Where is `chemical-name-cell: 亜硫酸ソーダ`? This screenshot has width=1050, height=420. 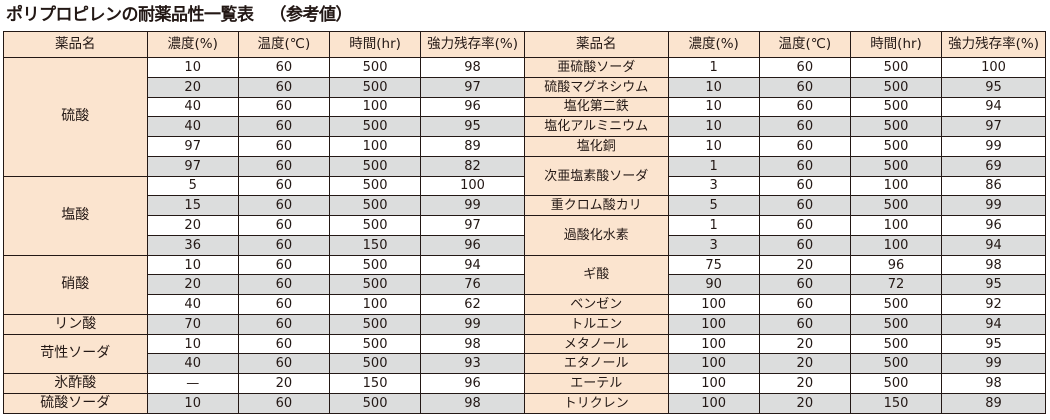 chemical-name-cell: 亜硫酸ソーダ is located at coordinates (596, 67).